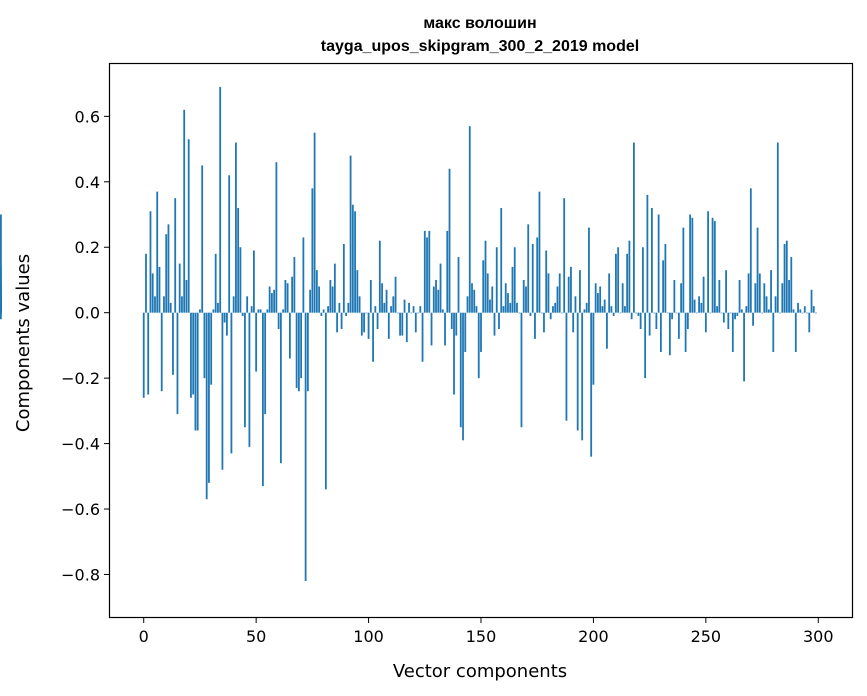 The height and width of the screenshot is (696, 867). I want to click on y-tick-label: −0.6, so click(80, 509).